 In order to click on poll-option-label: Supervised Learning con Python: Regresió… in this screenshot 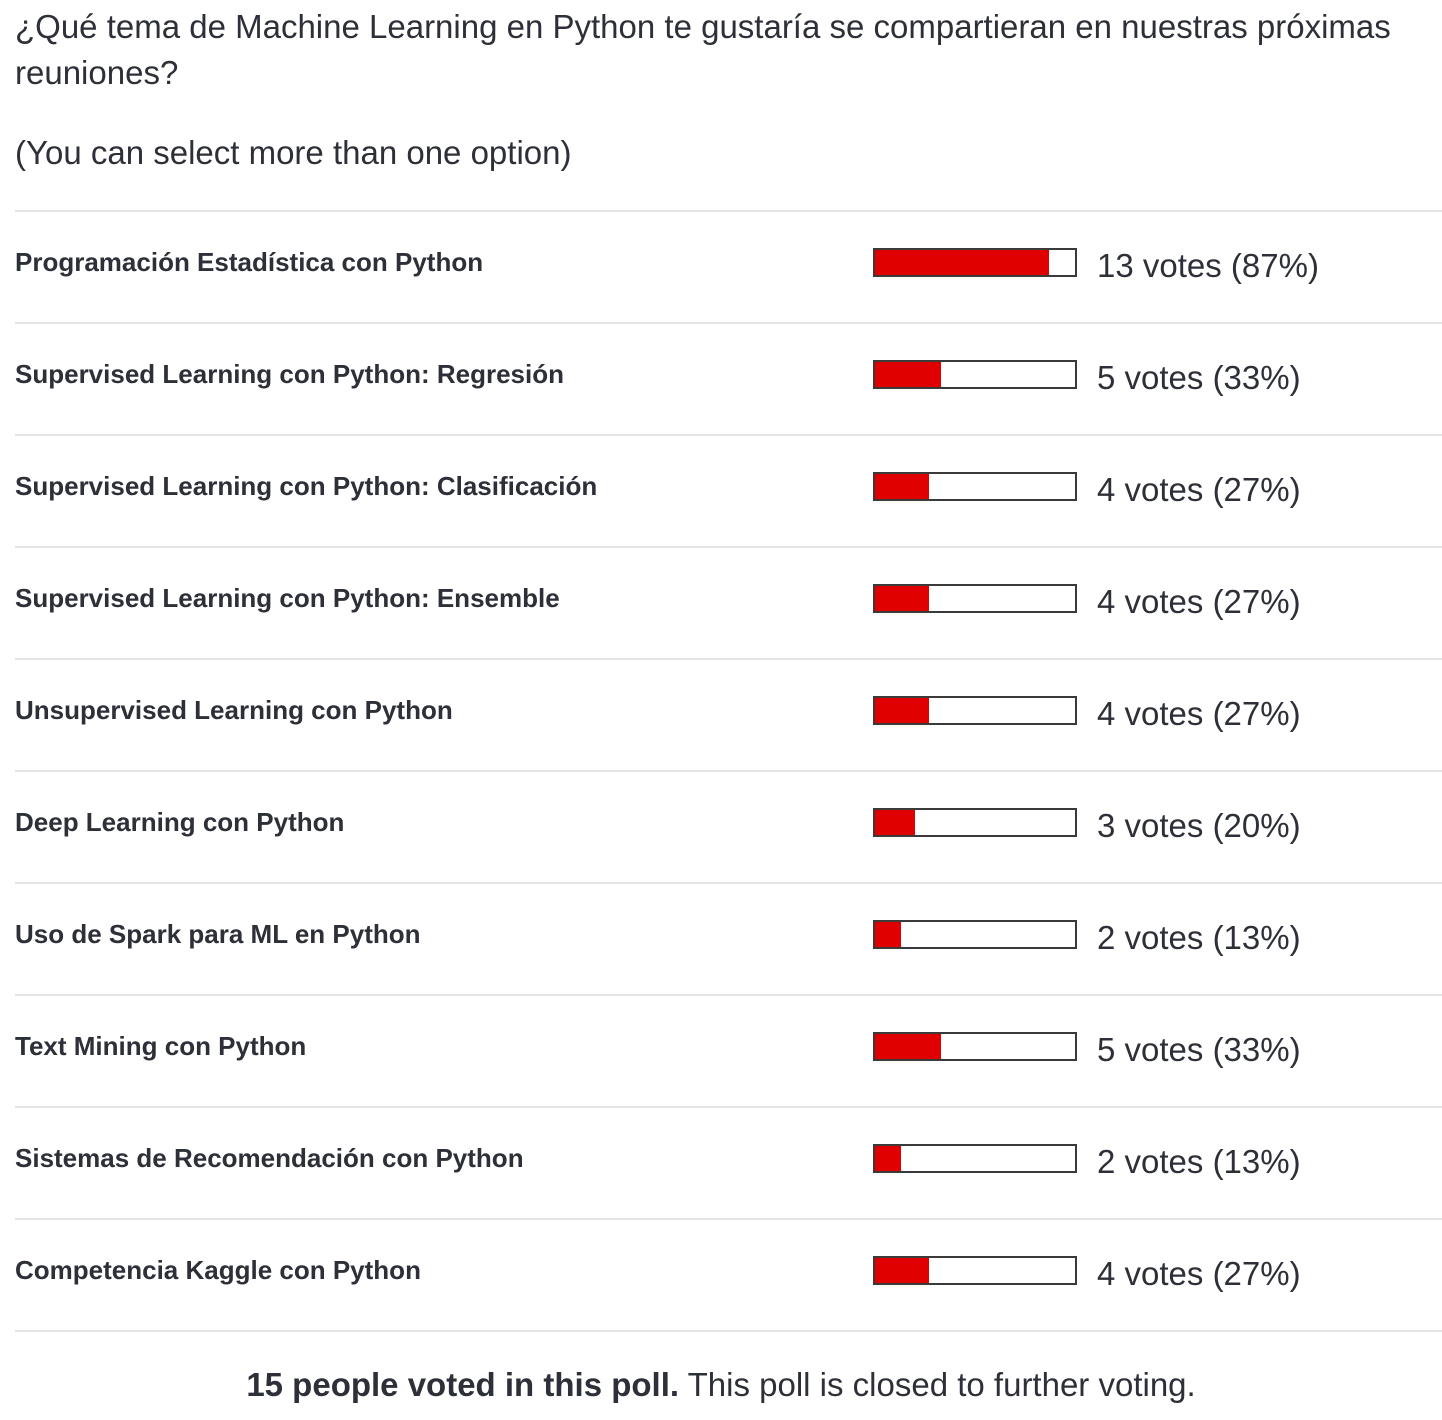, I will do `click(289, 374)`.